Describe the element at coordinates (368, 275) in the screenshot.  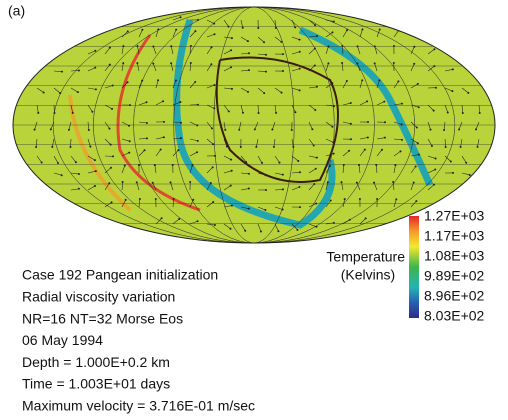
I see `colorbar-unit: (Kelvins)` at that location.